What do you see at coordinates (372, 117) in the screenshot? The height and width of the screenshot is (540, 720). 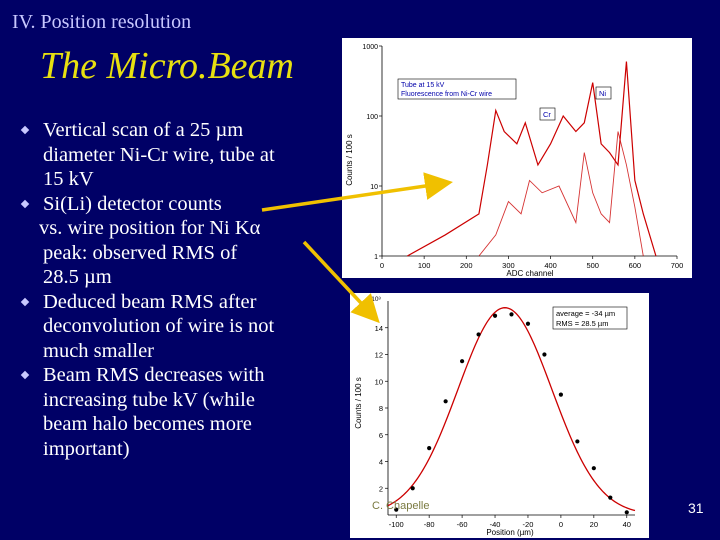 I see `spectrum-y-tick-label: 100` at bounding box center [372, 117].